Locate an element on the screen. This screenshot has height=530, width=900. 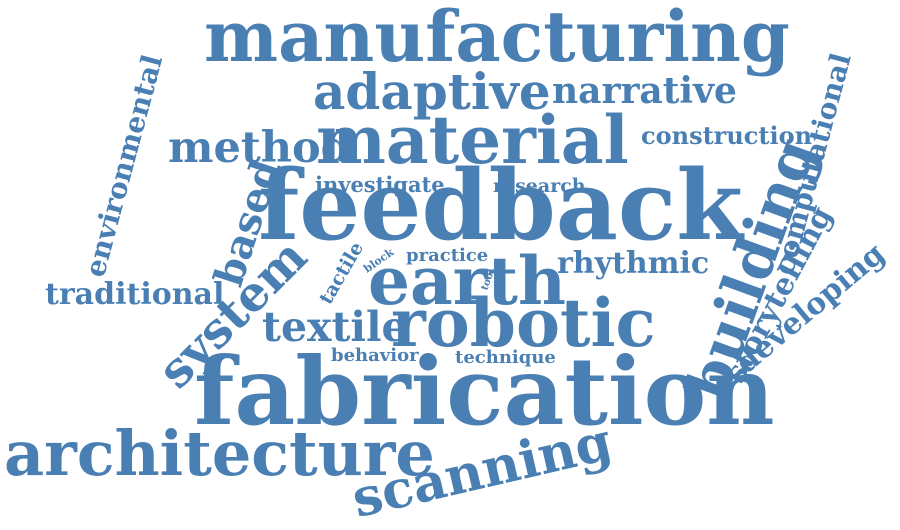
word-investigate: investigate is located at coordinates (380, 184).